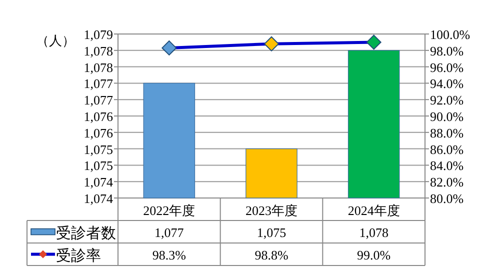  What do you see at coordinates (374, 210) in the screenshot?
I see `x-tick-label: 2024年度` at bounding box center [374, 210].